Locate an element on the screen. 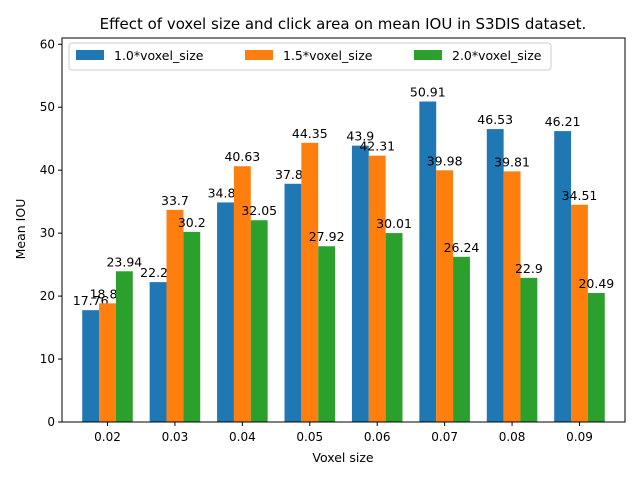 Image resolution: width=640 pixels, height=480 pixels. x-tick-label: 0.02 is located at coordinates (107, 437).